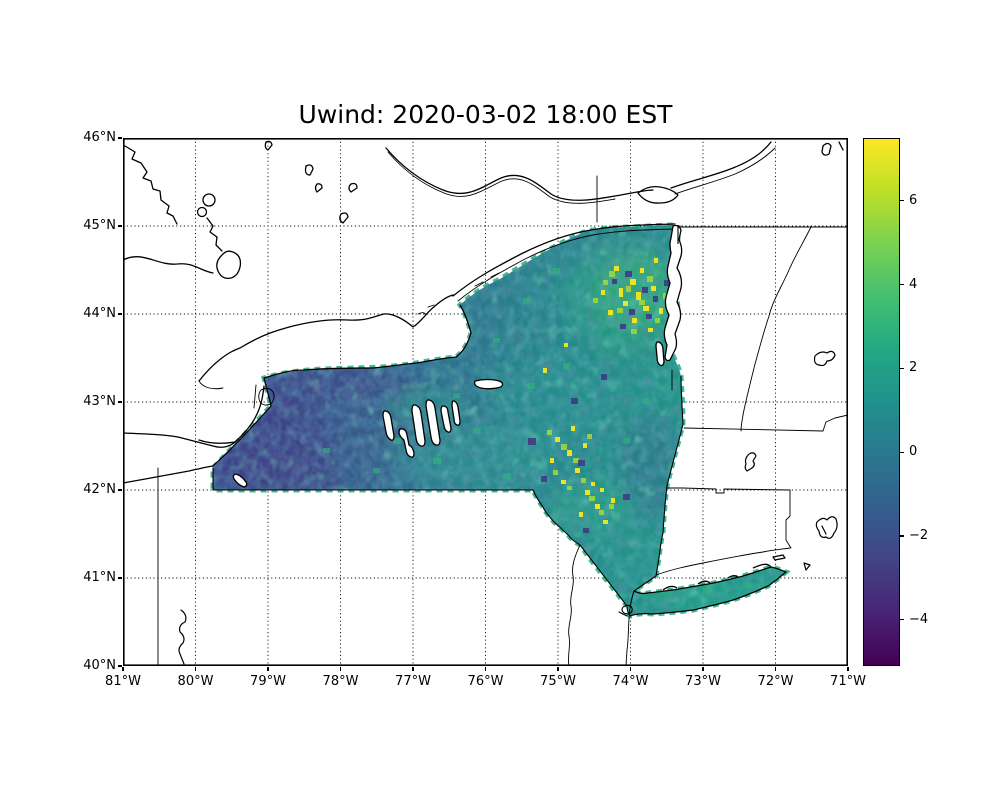 The width and height of the screenshot is (1000, 800). I want to click on interior-lakes, so click(457, 356).